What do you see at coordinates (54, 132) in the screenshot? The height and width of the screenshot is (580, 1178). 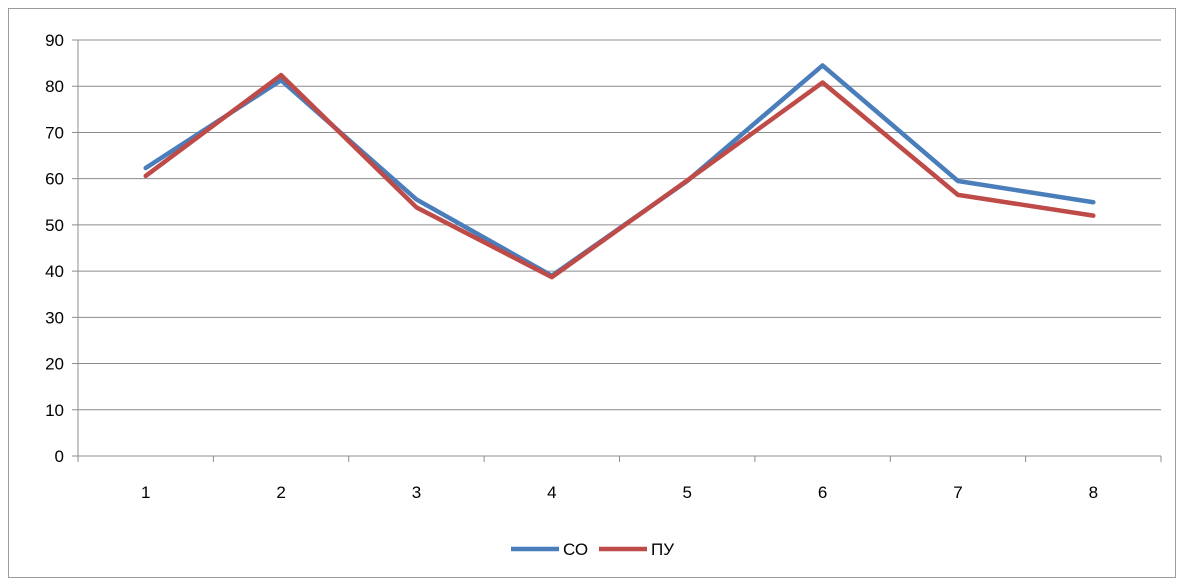 I see `y-tick-label: 70` at bounding box center [54, 132].